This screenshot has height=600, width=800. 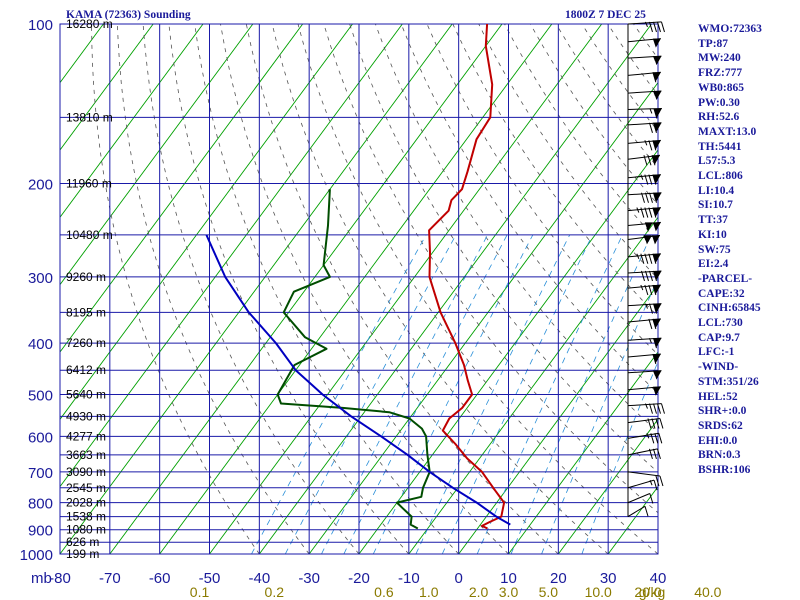 What do you see at coordinates (89, 117) in the screenshot?
I see `height-label: 13810 m` at bounding box center [89, 117].